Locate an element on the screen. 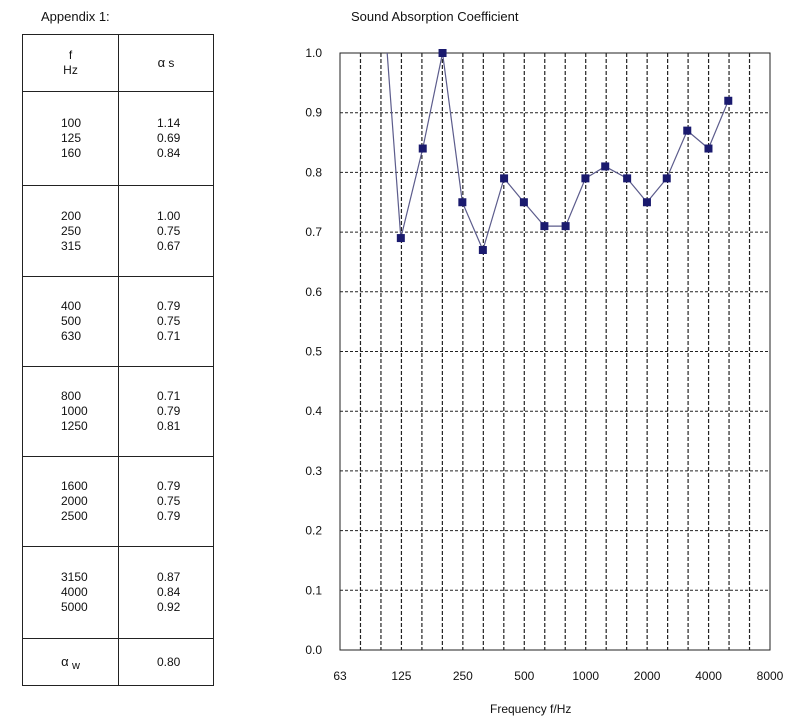  freq-value: 125 is located at coordinates (71, 138).